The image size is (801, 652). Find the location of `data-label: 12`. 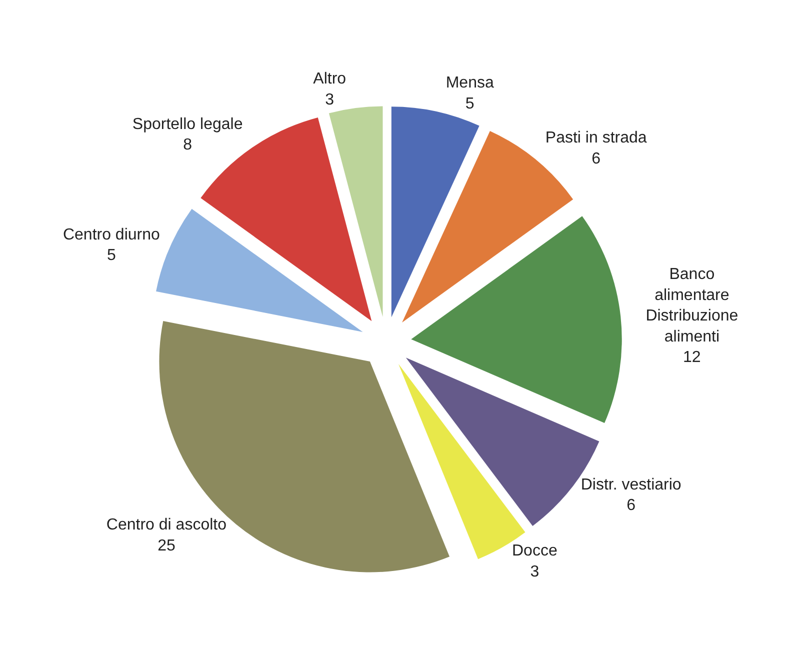

data-label: 12 is located at coordinates (692, 357).